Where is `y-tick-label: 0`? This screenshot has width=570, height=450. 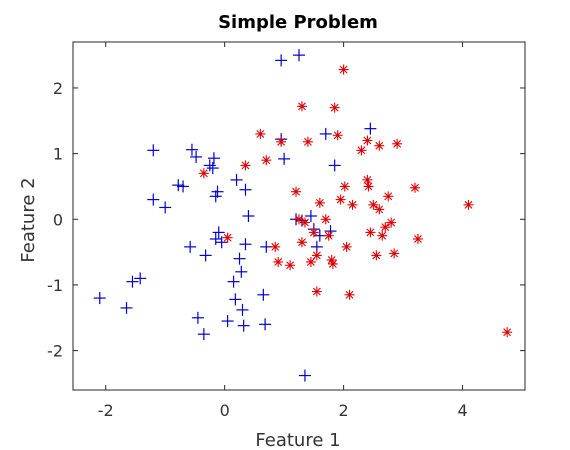
y-tick-label: 0 is located at coordinates (58, 219).